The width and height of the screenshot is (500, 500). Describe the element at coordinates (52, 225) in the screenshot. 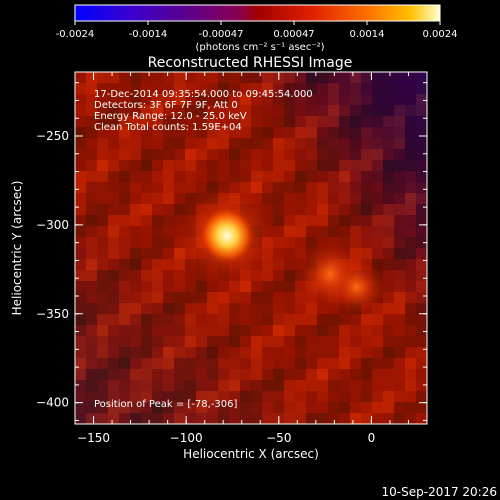

I see `y-tick-label: −300` at that location.